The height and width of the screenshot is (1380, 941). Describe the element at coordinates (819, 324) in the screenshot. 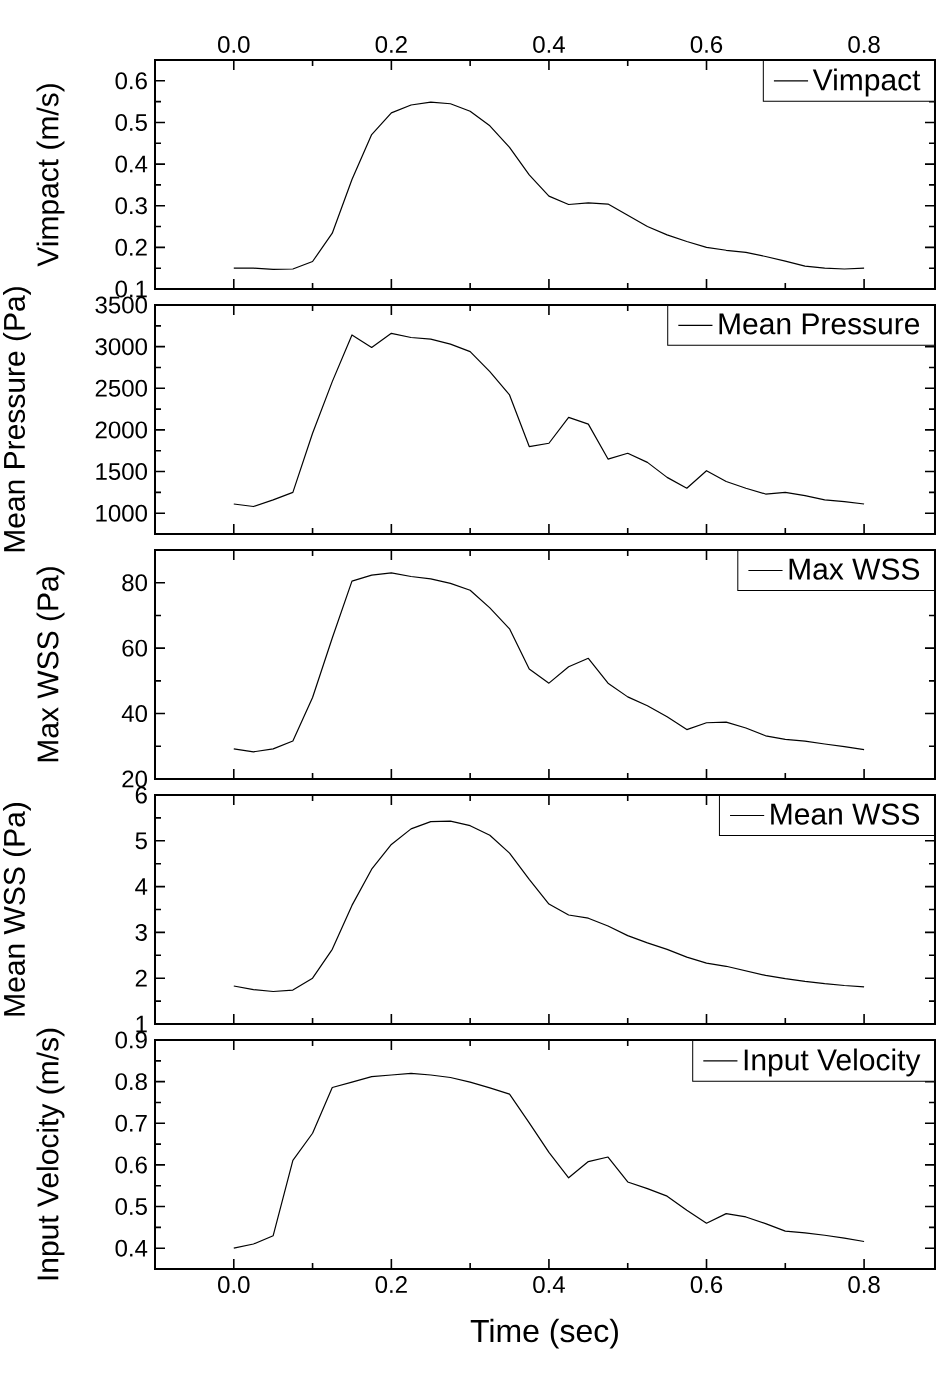

I see `legend-label: Mean Pressure` at that location.